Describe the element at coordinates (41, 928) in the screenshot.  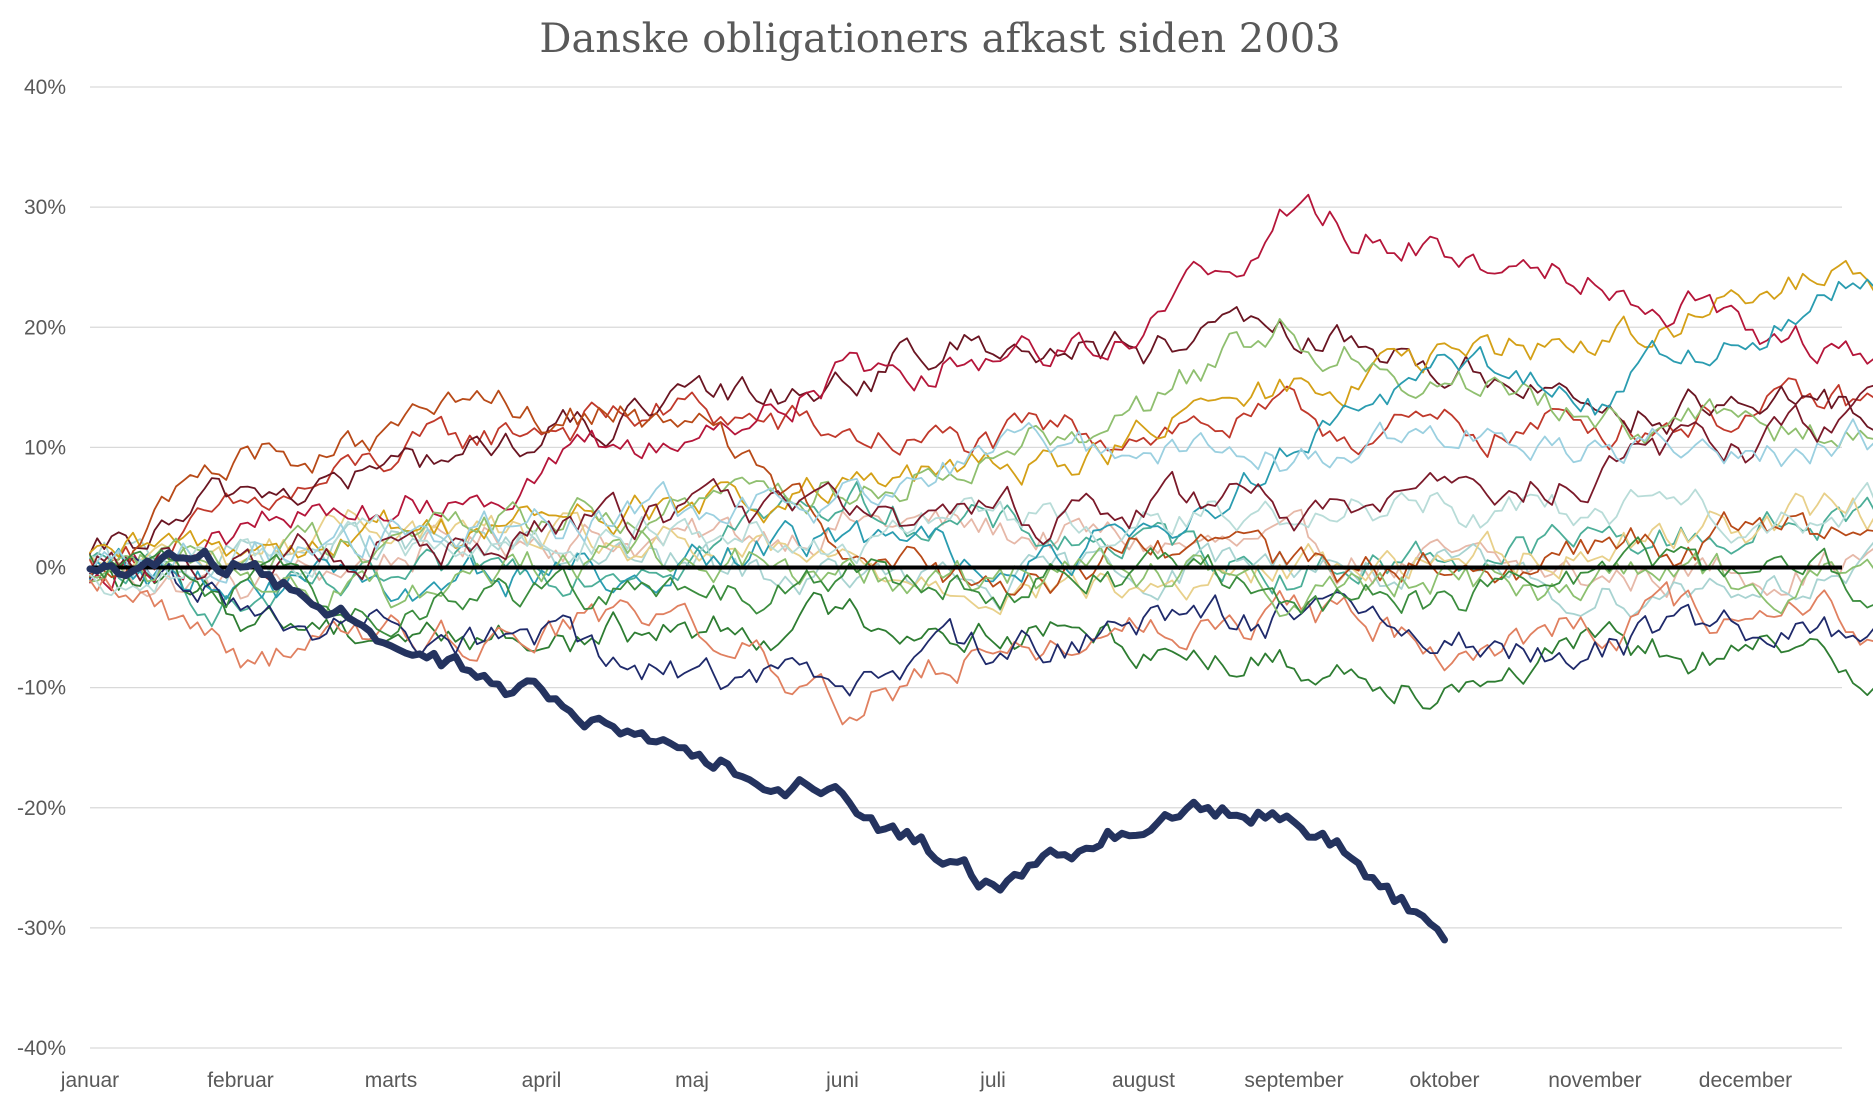
I see `y-tick-label: -30%` at that location.